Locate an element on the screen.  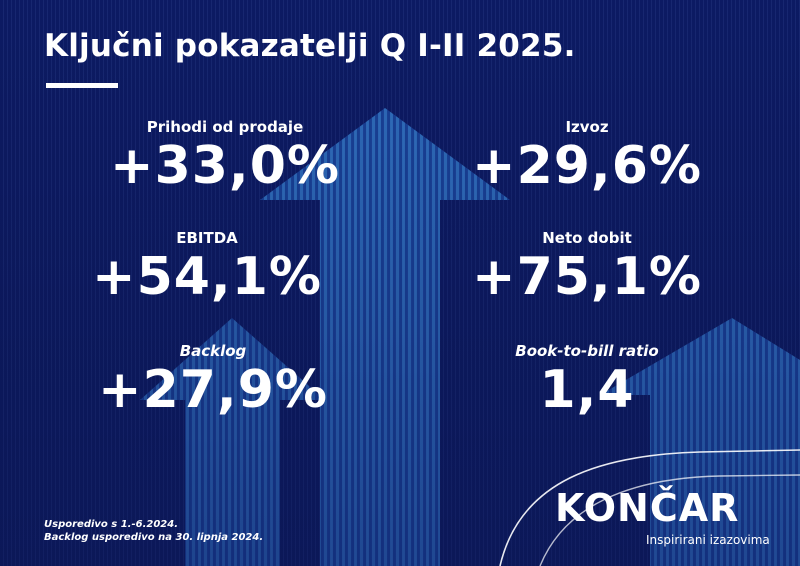
metric-book-to-bill: Book-to-bill ratio 1,4 is located at coordinates (587, 381).